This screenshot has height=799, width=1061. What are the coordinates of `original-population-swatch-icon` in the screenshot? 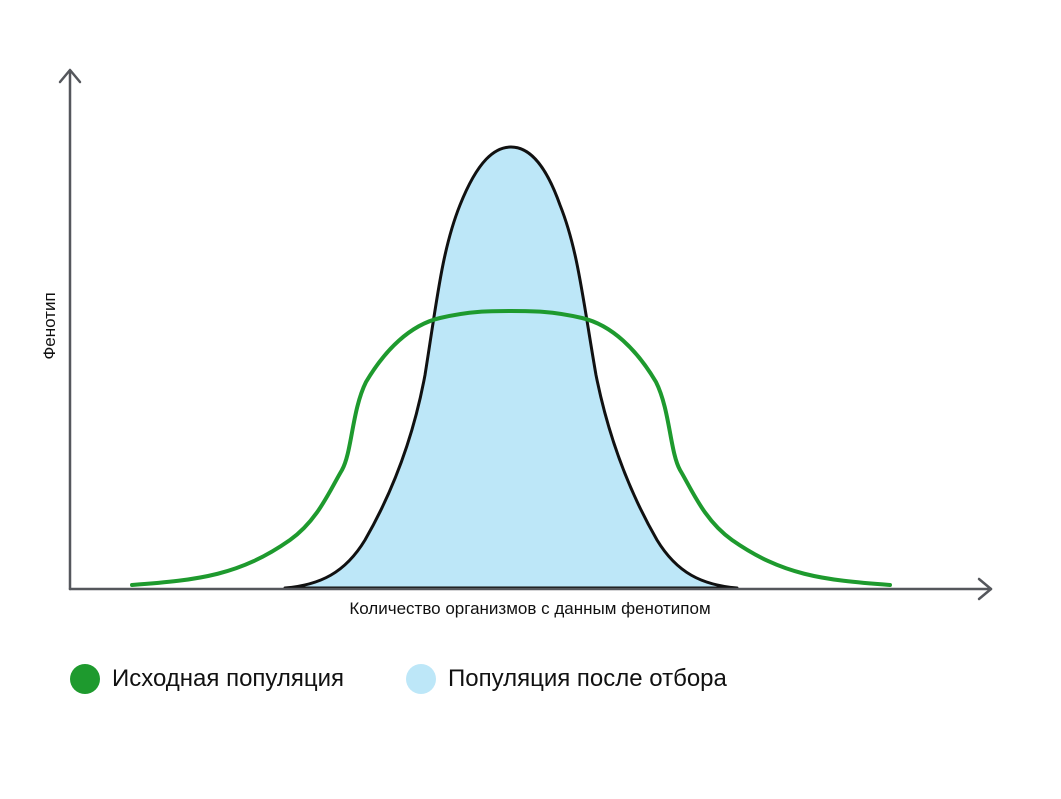 It's located at (85, 679).